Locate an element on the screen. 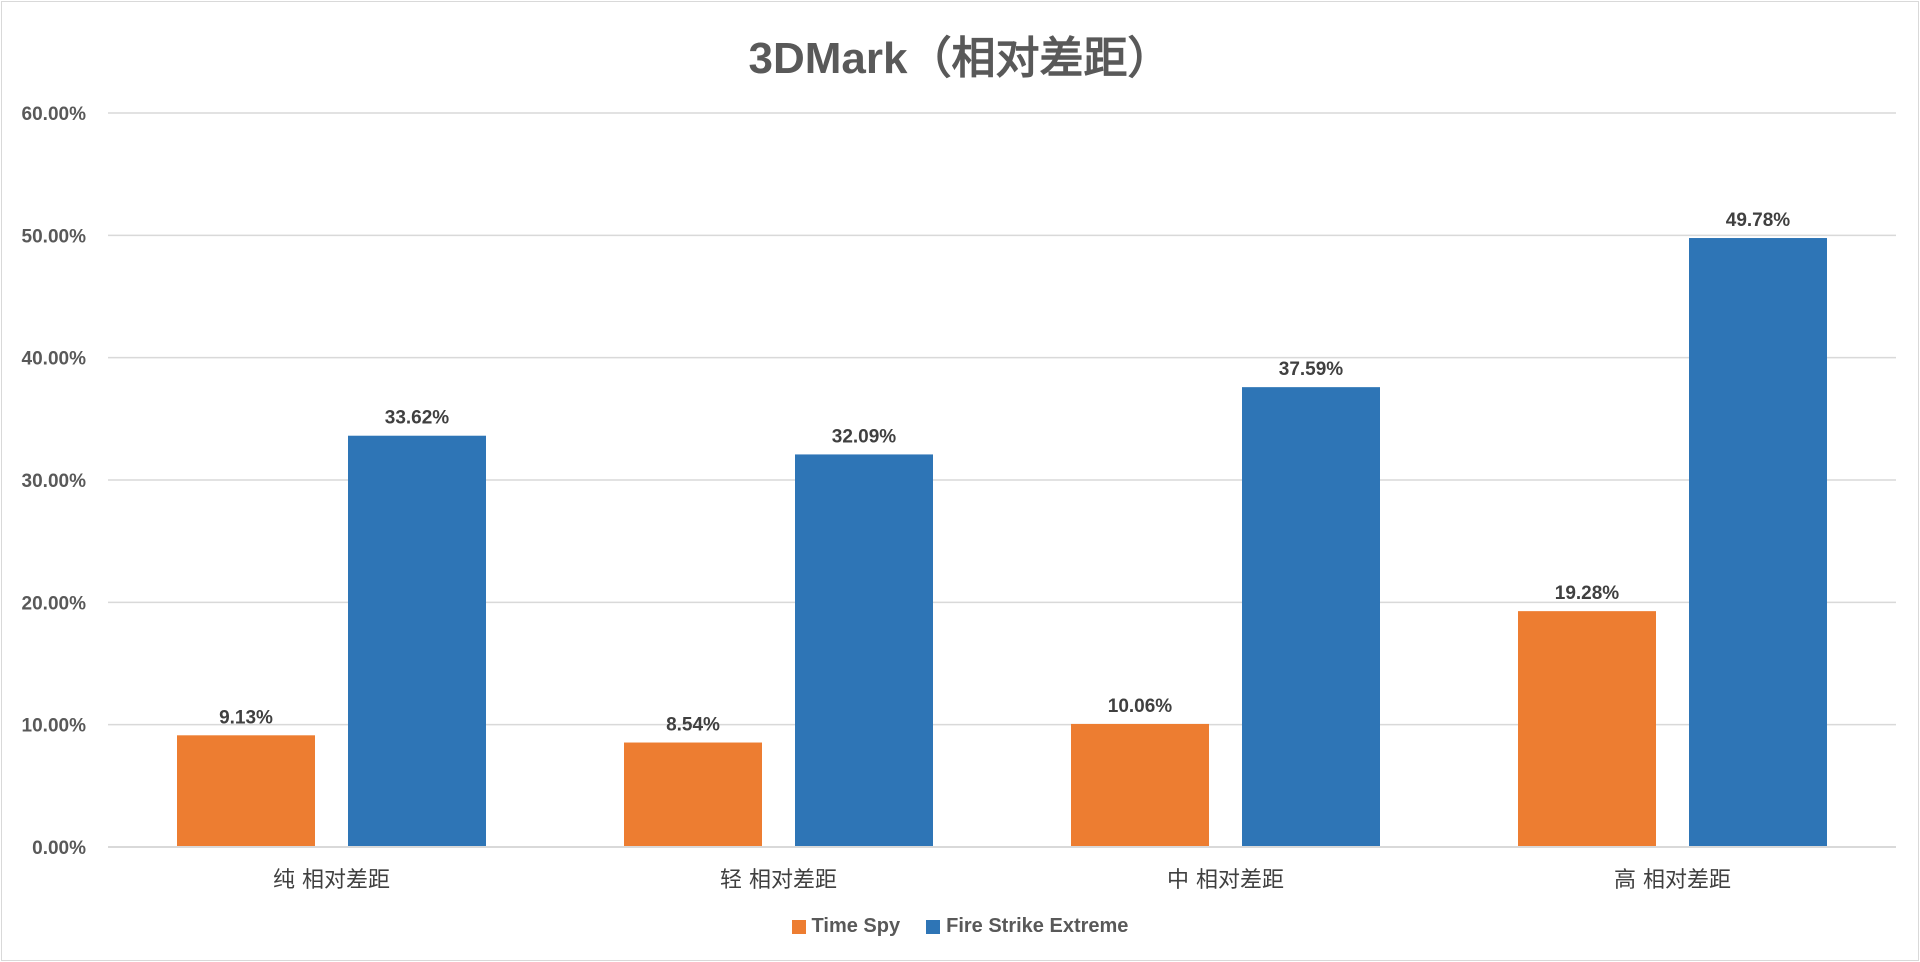  y-tick-label: 10.00% is located at coordinates (54, 726).